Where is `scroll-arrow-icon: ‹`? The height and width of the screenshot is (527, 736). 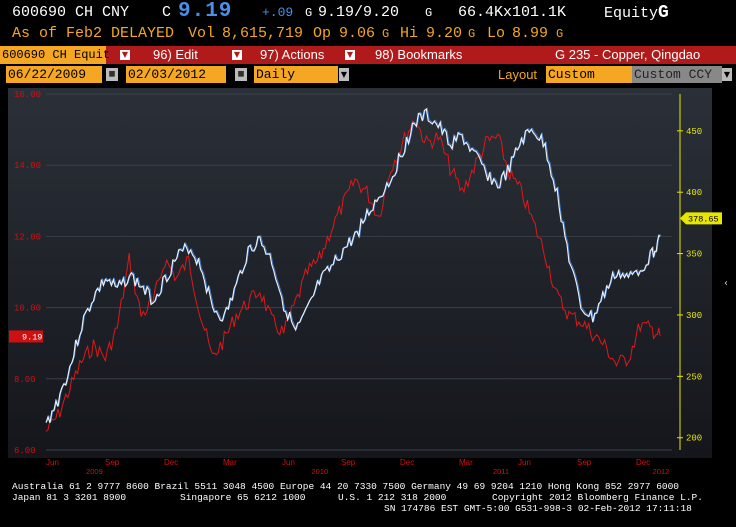 scroll-arrow-icon: ‹ is located at coordinates (726, 283).